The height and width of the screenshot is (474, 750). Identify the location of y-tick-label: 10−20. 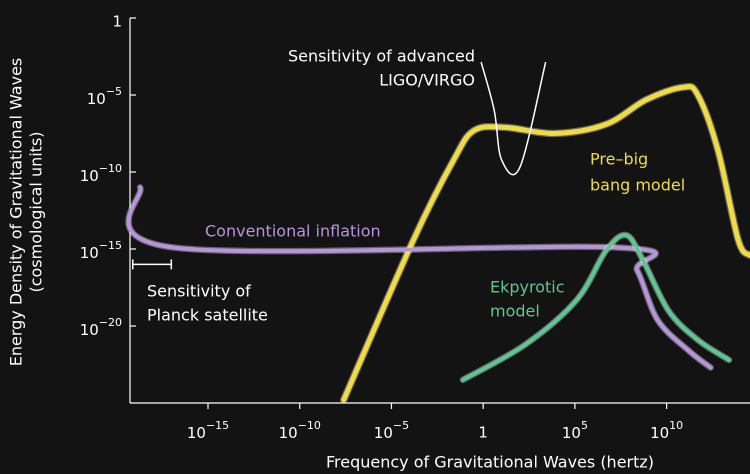
(101, 327).